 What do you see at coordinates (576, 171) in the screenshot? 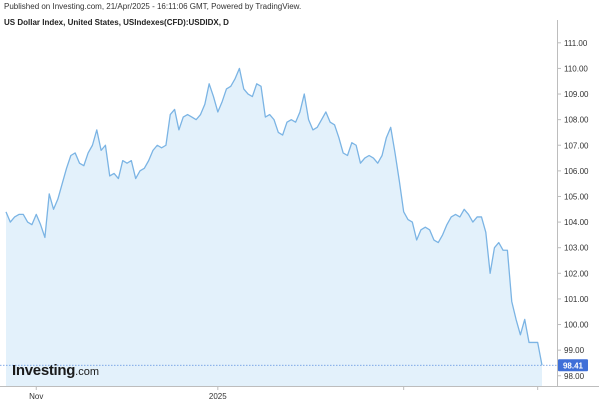
I see `y-tick-label: 106.00` at bounding box center [576, 171].